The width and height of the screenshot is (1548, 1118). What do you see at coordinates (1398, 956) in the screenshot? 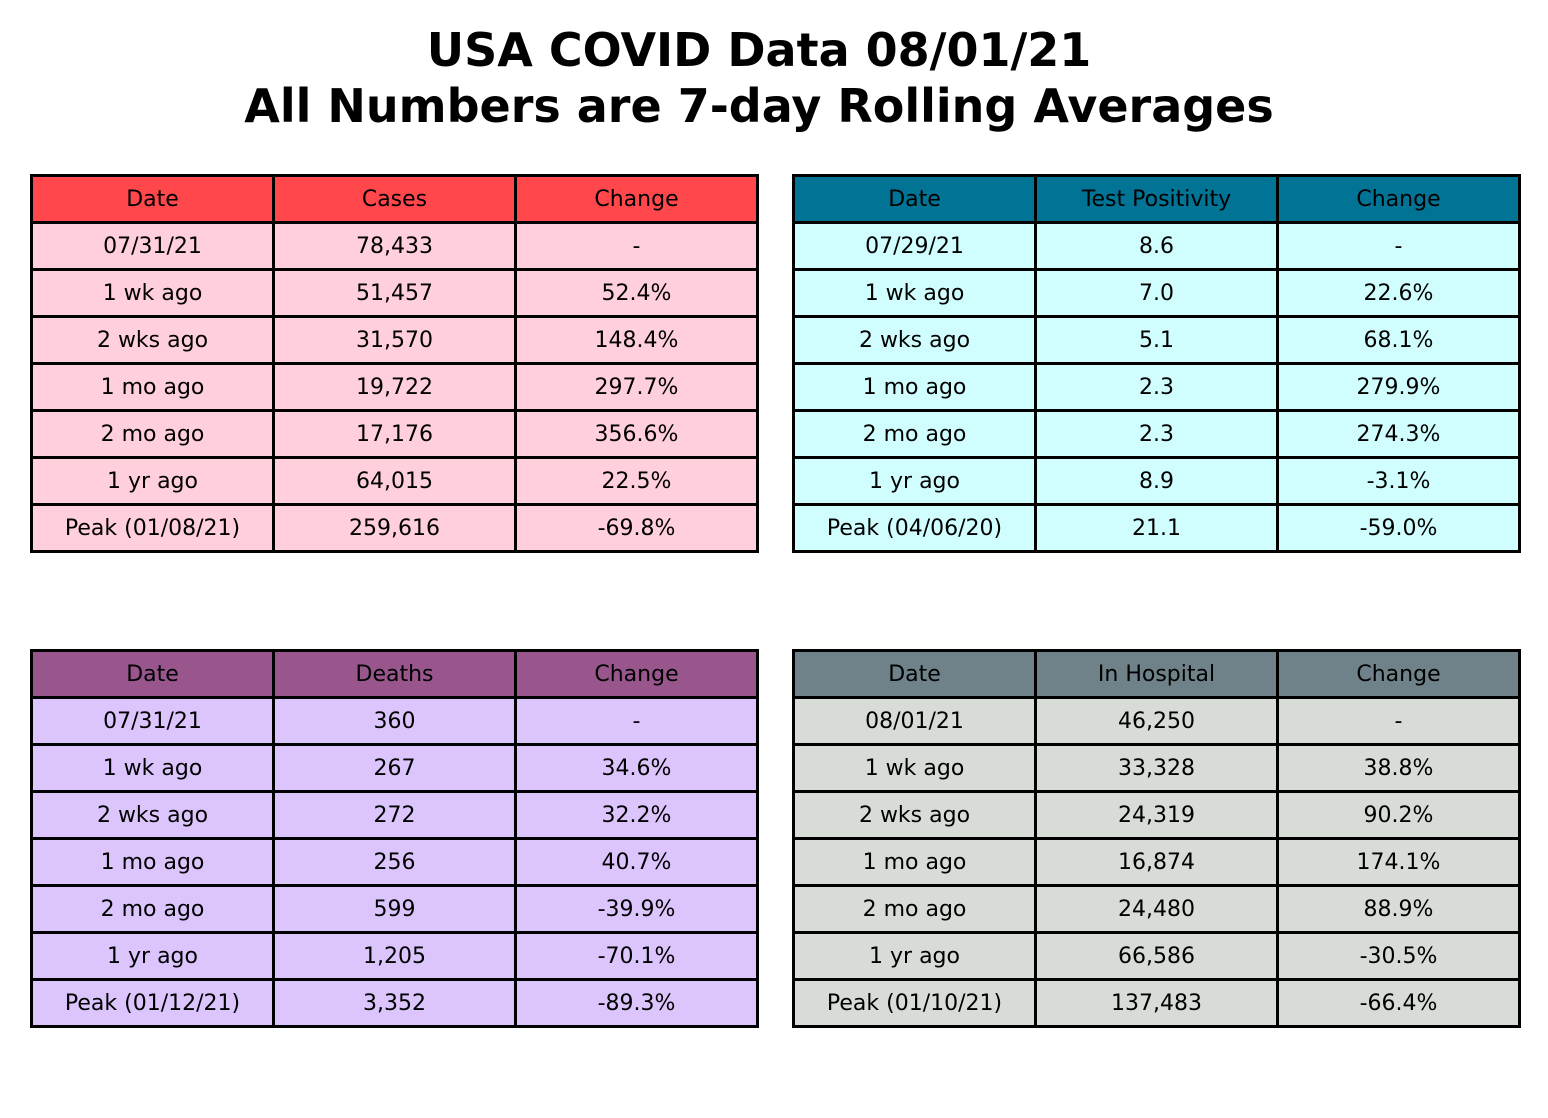
I see `table-cell: -30.5%` at bounding box center [1398, 956].